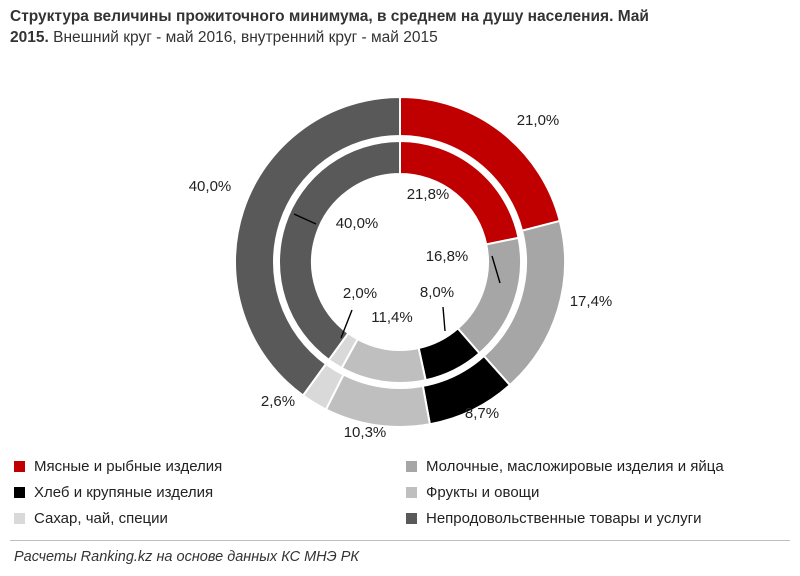 The height and width of the screenshot is (576, 800). I want to click on outer-label-fruits: 10,3%, so click(365, 432).